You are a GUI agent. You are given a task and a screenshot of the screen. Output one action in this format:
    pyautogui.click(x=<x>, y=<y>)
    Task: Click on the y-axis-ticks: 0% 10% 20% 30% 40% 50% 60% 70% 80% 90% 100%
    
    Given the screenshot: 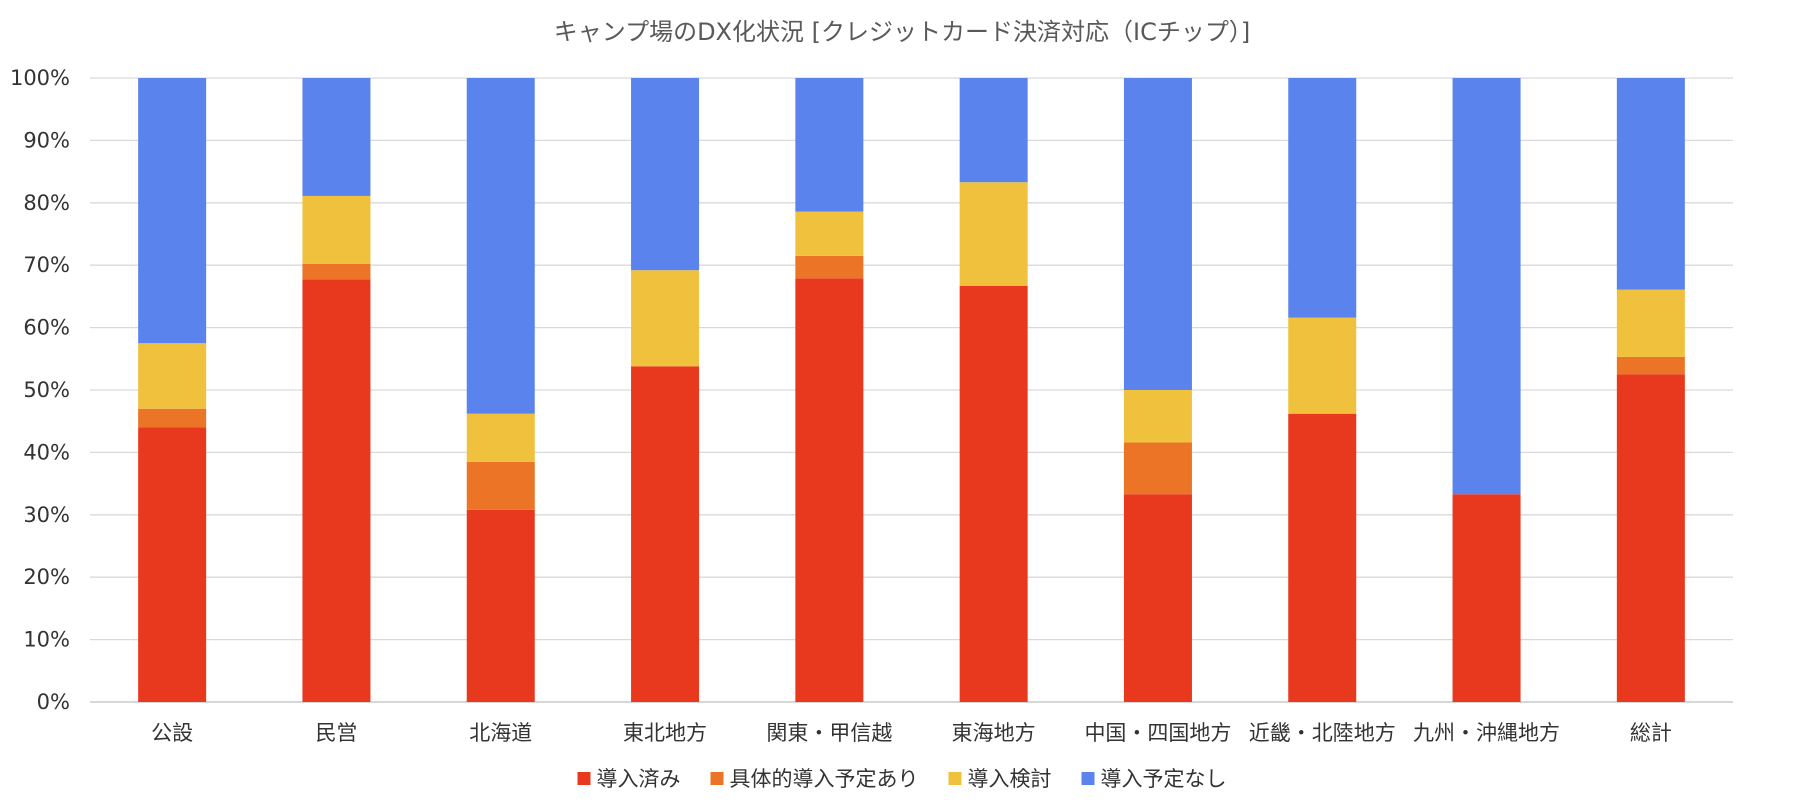 What is the action you would take?
    pyautogui.click(x=40, y=390)
    